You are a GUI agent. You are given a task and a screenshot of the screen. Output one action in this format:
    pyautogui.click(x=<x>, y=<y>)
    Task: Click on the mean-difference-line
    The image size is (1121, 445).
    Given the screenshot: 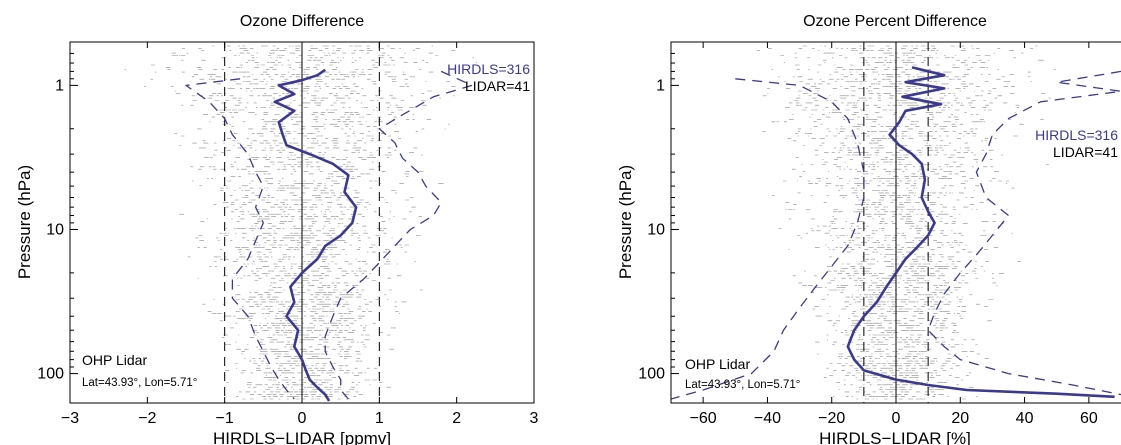 What is the action you would take?
    pyautogui.click(x=315, y=235)
    